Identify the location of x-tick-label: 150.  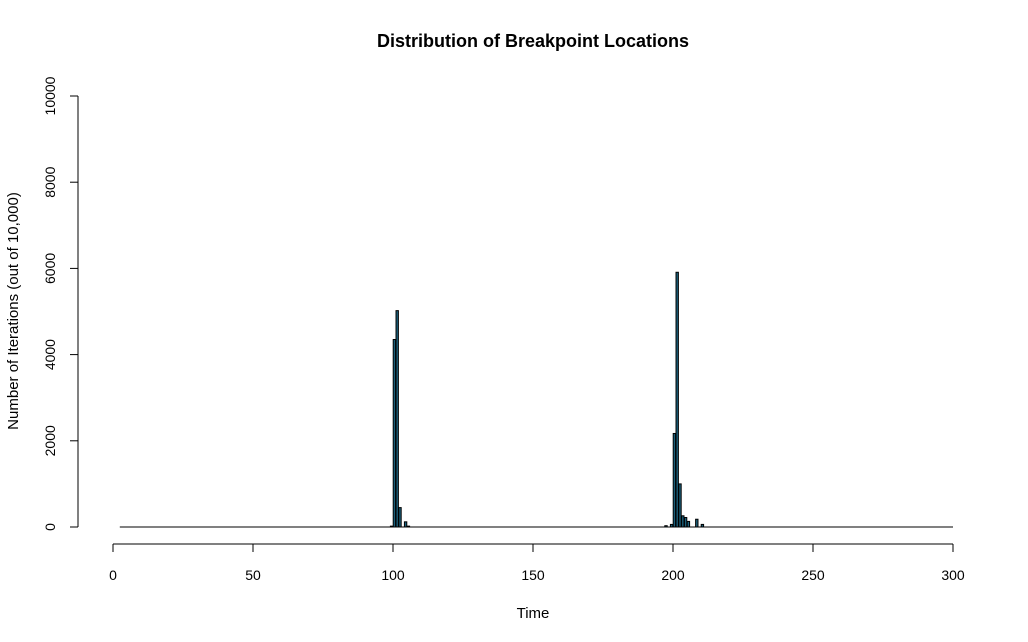
(533, 575).